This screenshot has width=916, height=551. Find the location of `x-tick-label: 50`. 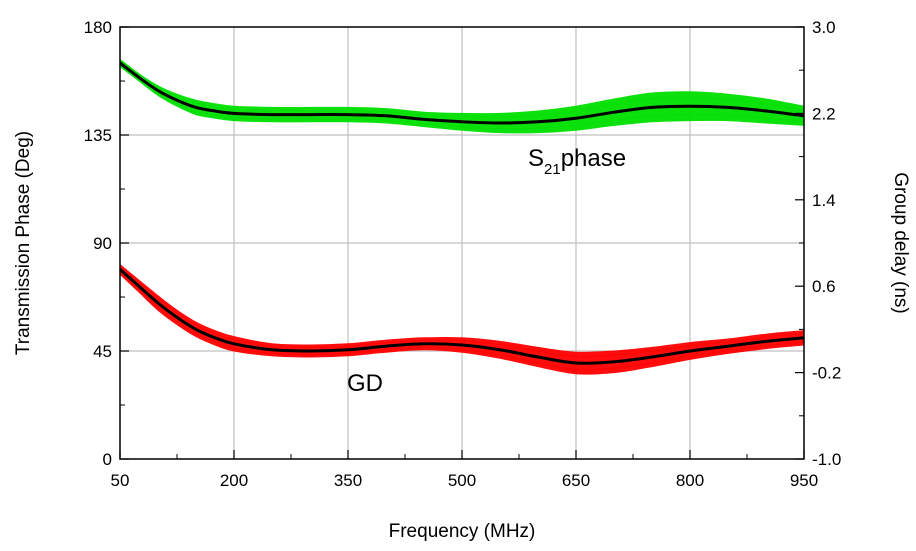

x-tick-label: 50 is located at coordinates (120, 480).